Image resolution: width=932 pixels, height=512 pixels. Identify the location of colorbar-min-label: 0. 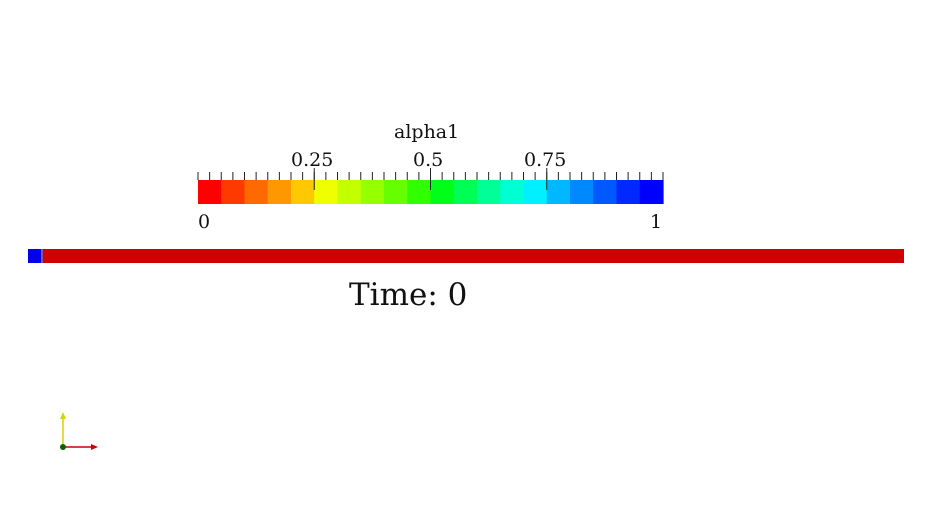
(204, 222).